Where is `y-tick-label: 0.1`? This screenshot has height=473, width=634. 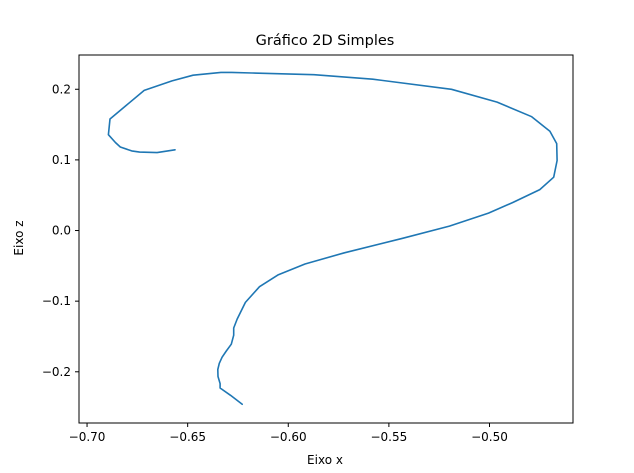 y-tick-label: 0.1 is located at coordinates (61, 160).